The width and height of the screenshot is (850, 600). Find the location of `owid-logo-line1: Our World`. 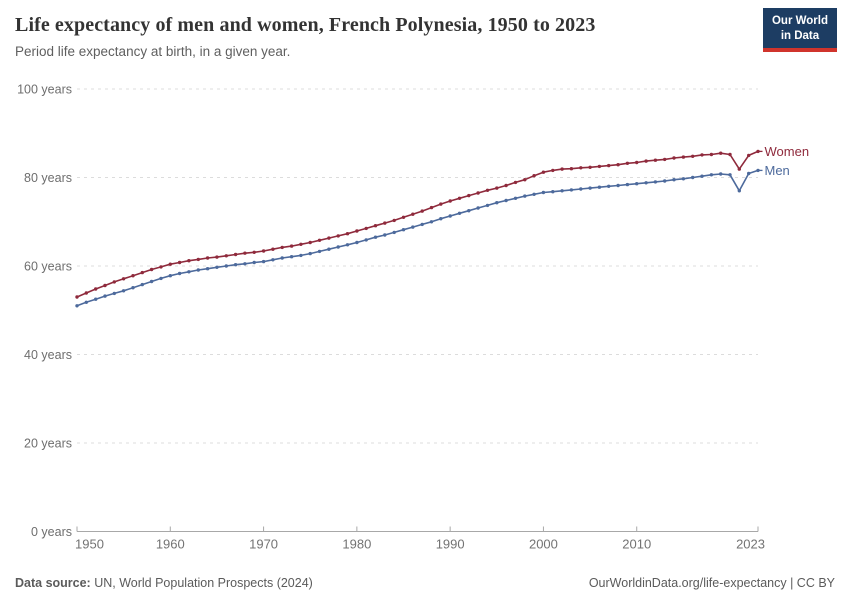

owid-logo-line1: Our World is located at coordinates (799, 21).